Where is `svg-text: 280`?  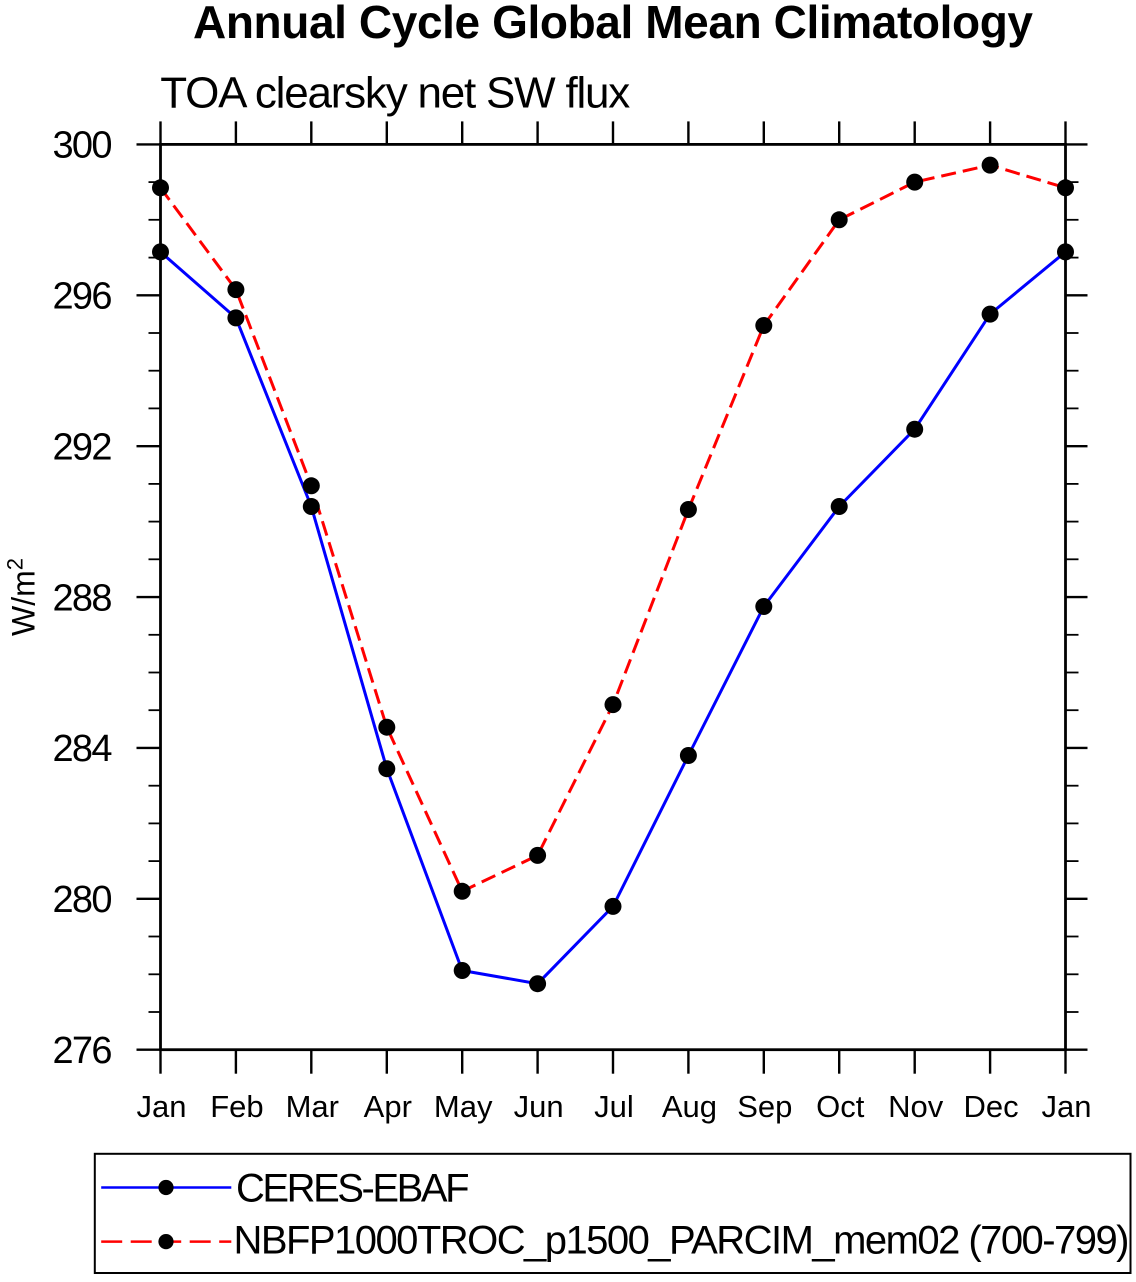 svg-text: 280 is located at coordinates (83, 900).